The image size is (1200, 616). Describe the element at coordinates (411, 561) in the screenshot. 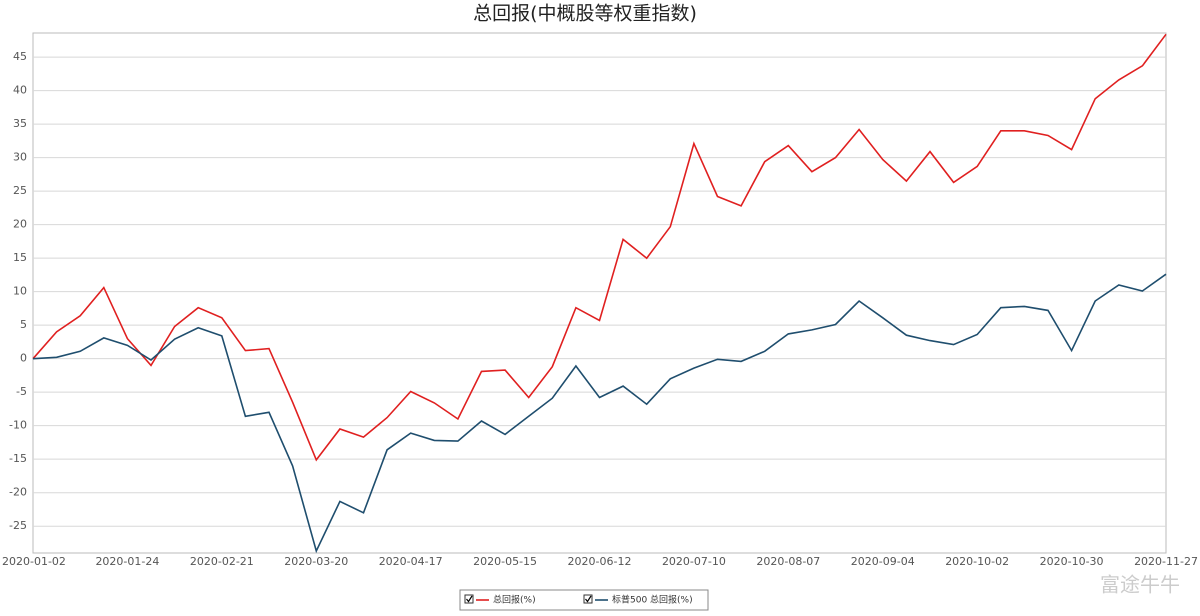

I see `x-tick-label: 2020-04-17` at that location.